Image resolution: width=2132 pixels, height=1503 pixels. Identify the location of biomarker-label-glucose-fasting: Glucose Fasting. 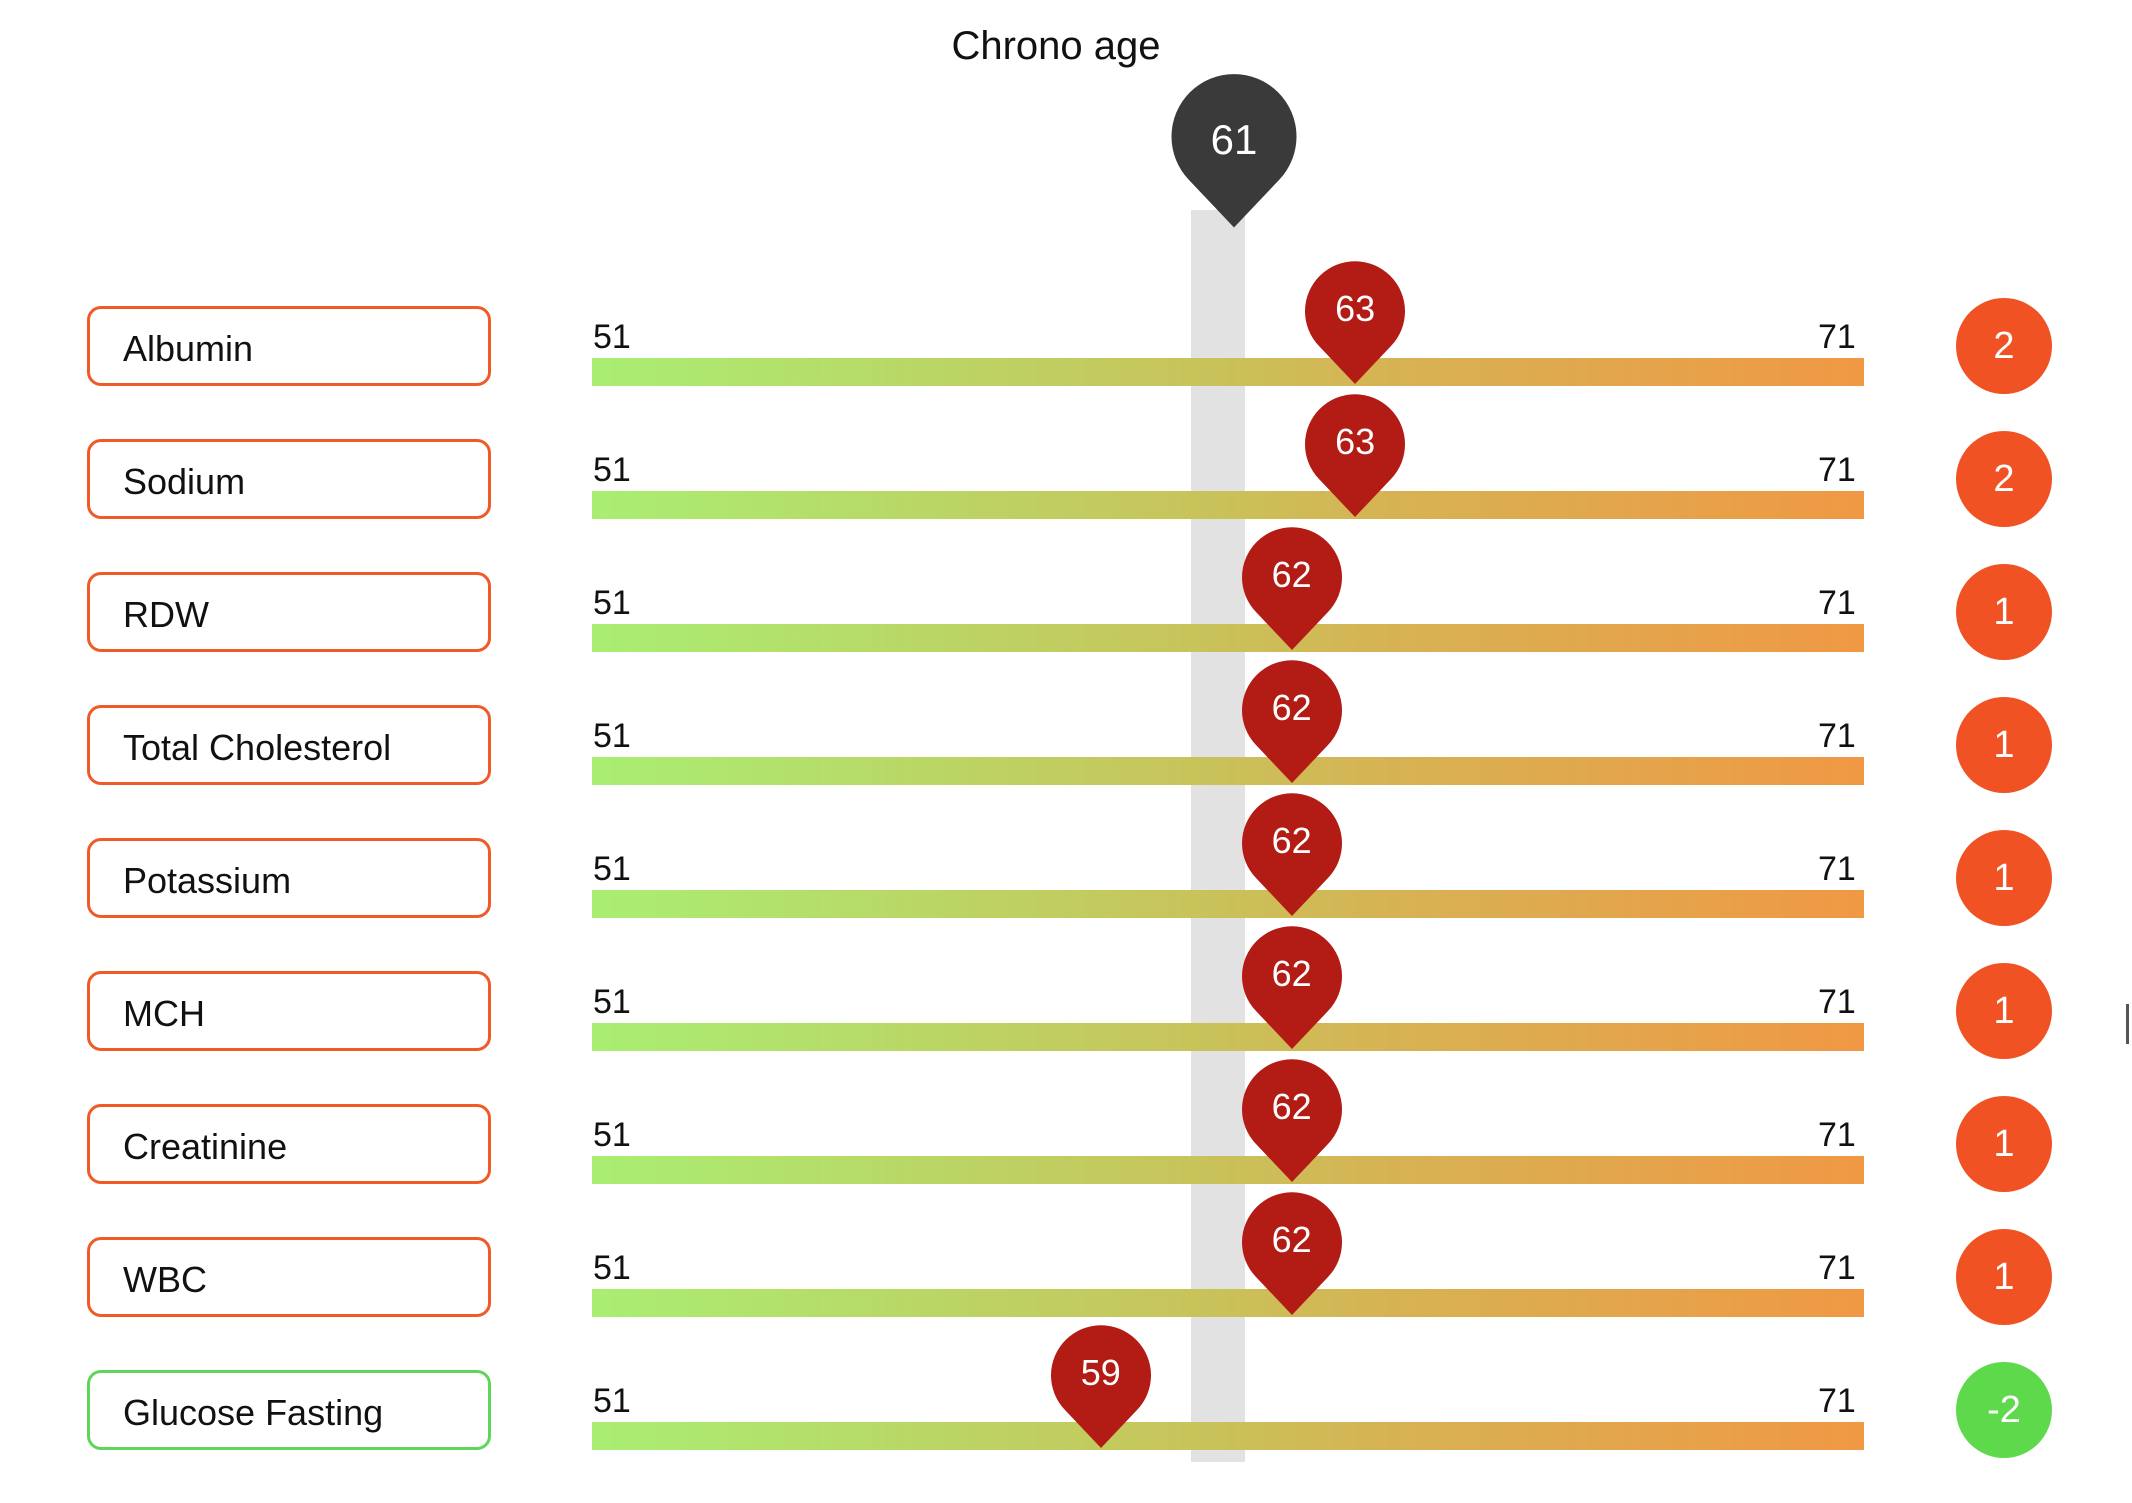
(289, 1410).